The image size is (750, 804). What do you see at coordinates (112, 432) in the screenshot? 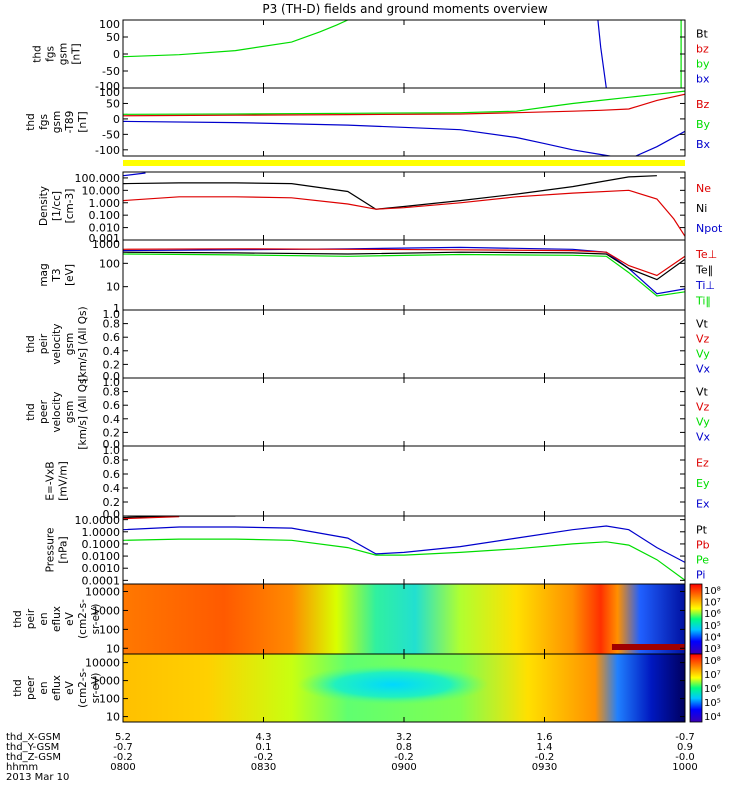
I see `y-tick-label: 0.2` at bounding box center [112, 432].